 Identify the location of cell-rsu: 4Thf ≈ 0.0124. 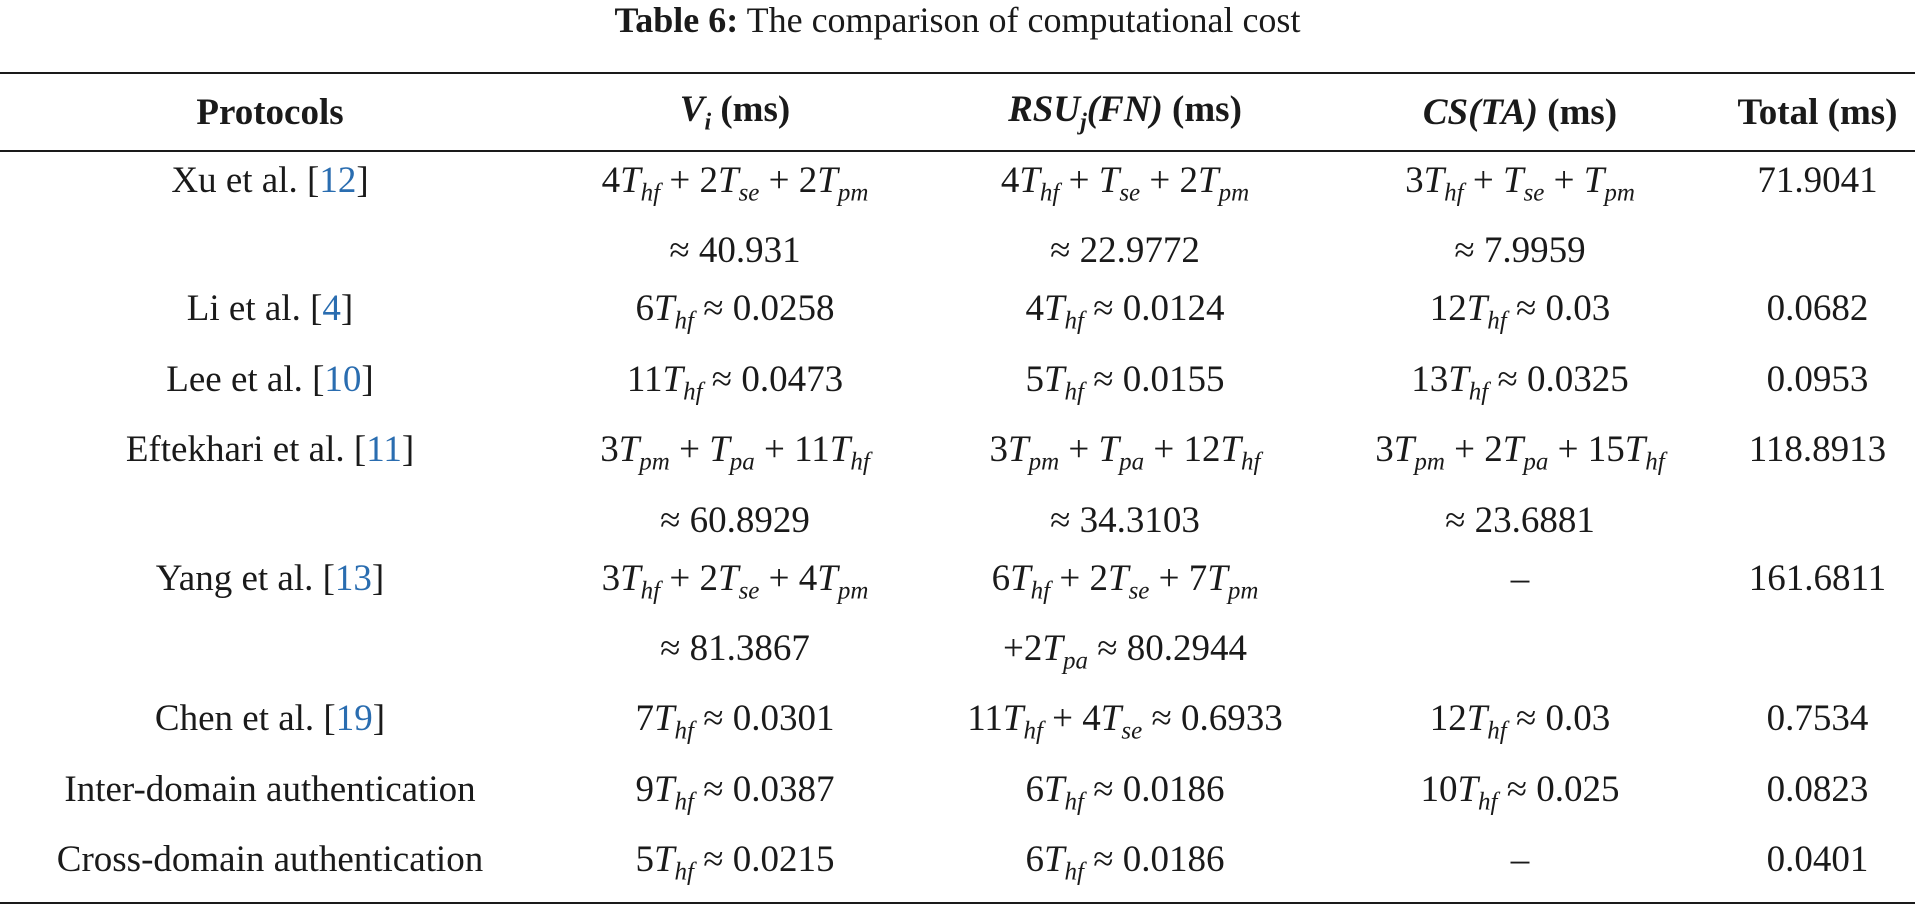
(1125, 315).